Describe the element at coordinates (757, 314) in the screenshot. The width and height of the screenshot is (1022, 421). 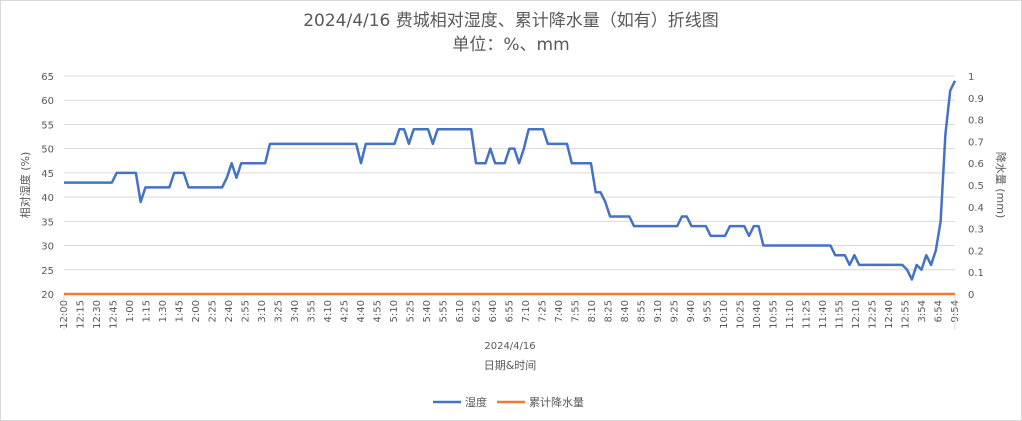
I see `x-tick-label: 10:40` at that location.